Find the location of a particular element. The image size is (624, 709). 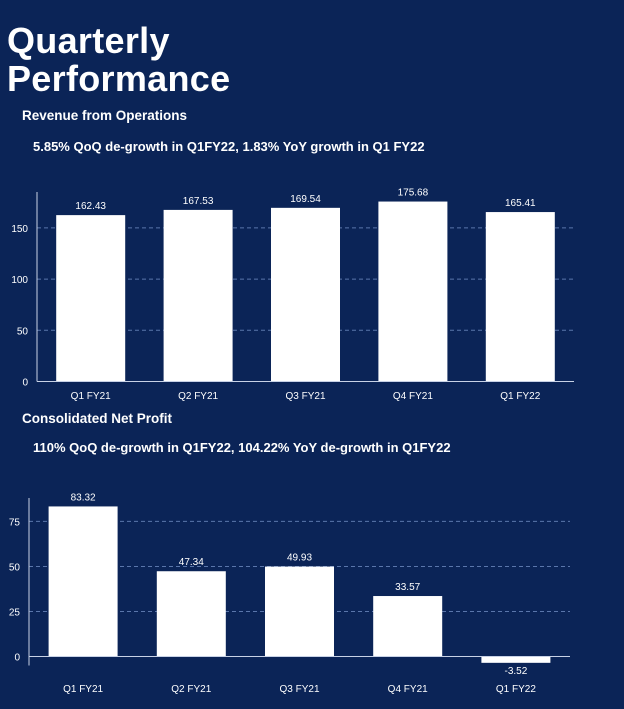

data-label: 83.32 is located at coordinates (83, 497).